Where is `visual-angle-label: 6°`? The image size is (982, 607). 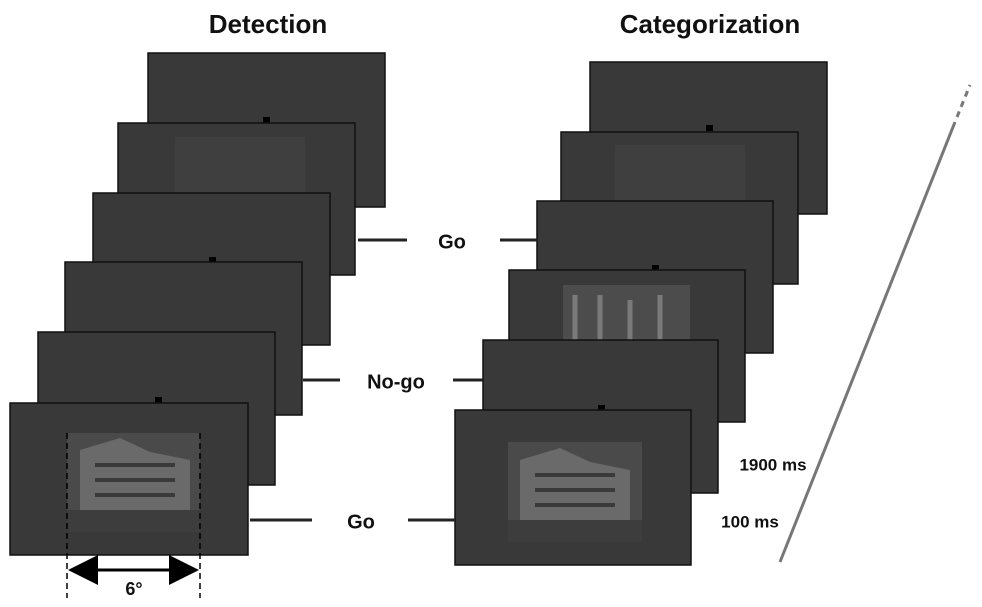
visual-angle-label: 6° is located at coordinates (133, 589).